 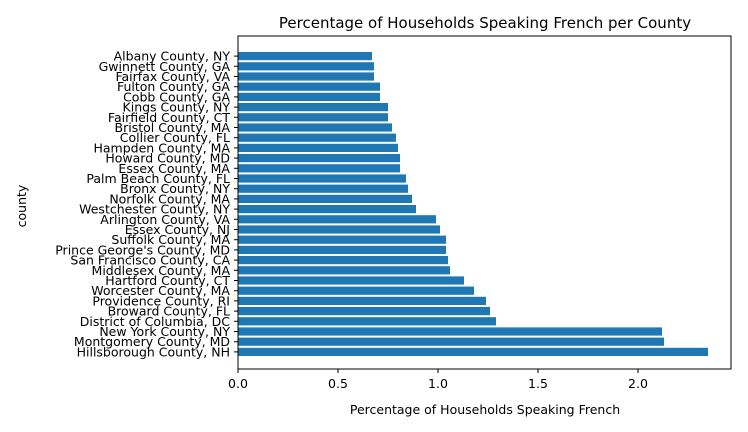 What do you see at coordinates (177, 107) in the screenshot?
I see `y-tick-label: Kings County, NY` at bounding box center [177, 107].